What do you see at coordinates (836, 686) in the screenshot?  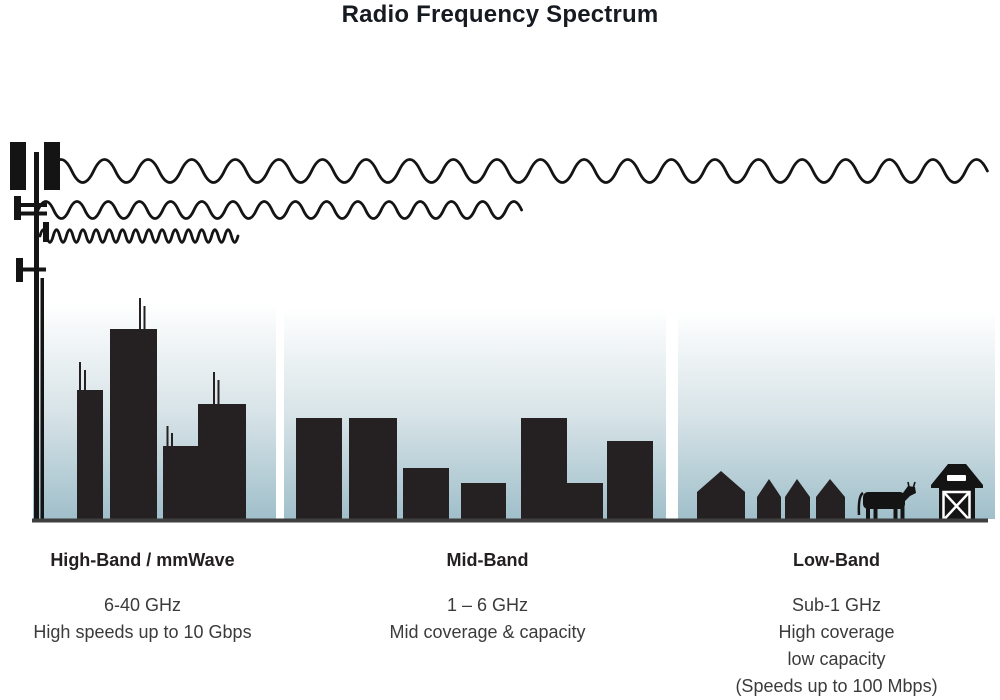 I see `band-low-speed: (Speeds up to 100 Mbps)` at bounding box center [836, 686].